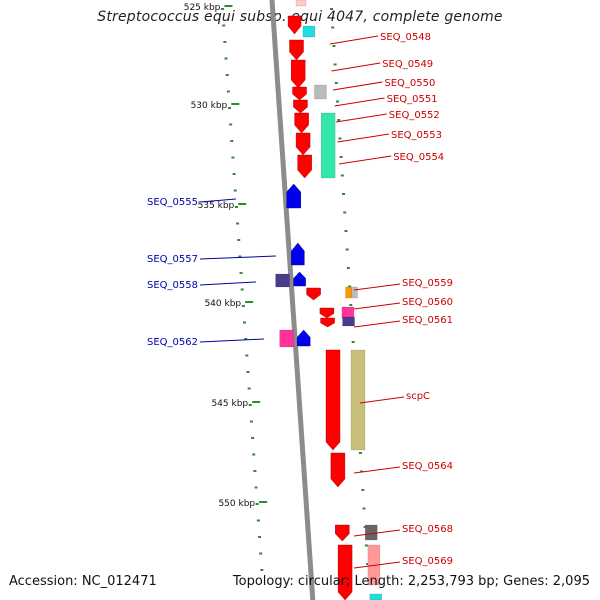  I want to click on gene-label-seq-0562: SEQ_0562, so click(172, 342).